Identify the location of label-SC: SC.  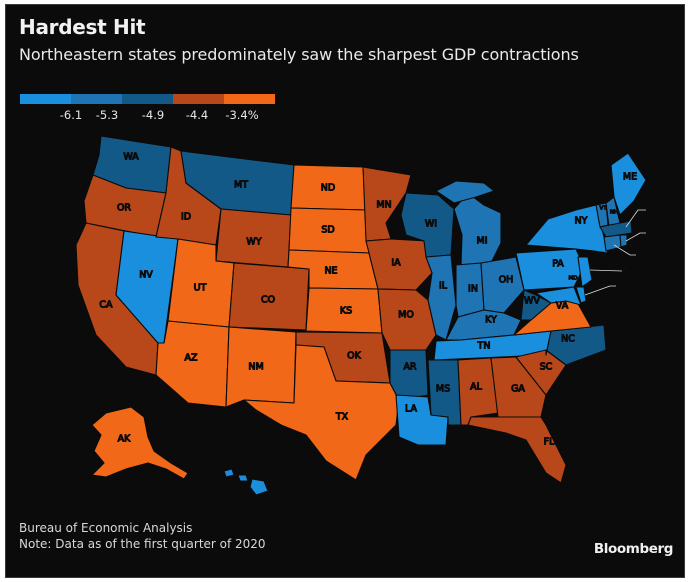
(546, 367).